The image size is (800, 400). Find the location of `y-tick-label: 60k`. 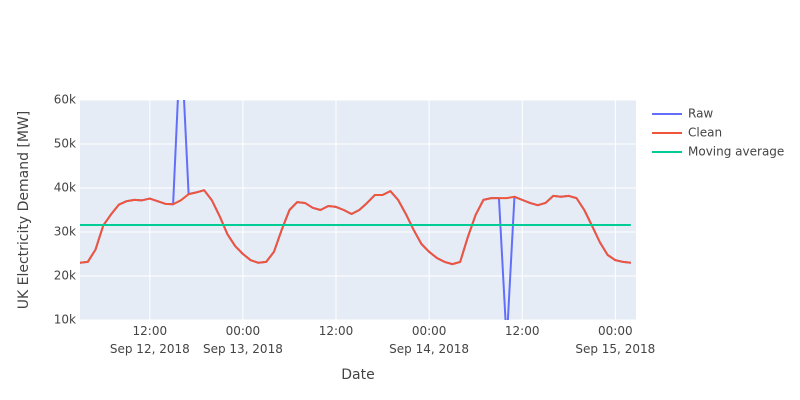

y-tick-label: 60k is located at coordinates (65, 100).